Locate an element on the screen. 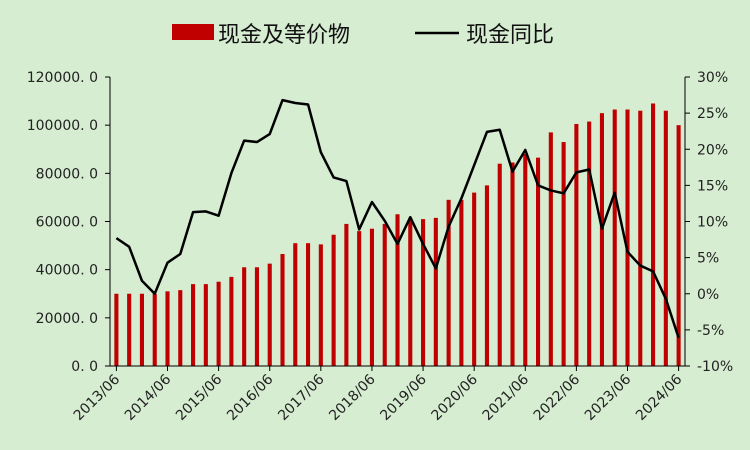  legend: 现金及等价物 现金同比 is located at coordinates (363, 35).